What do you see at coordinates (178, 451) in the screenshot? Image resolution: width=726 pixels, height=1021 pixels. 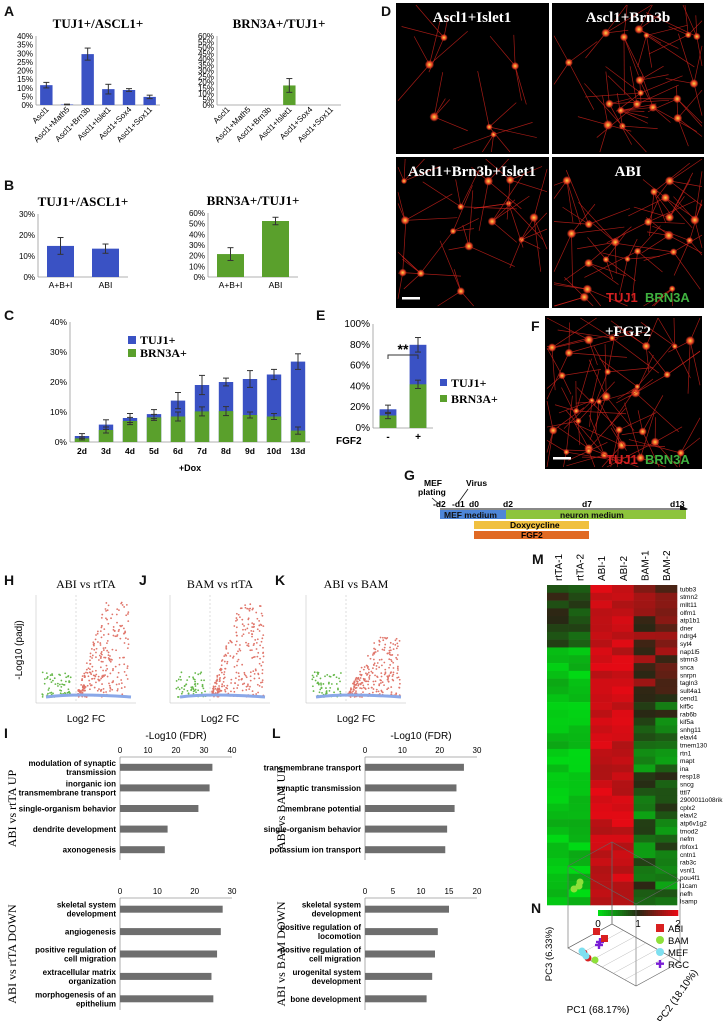 I see `x-tick-label: 6d` at bounding box center [178, 451].